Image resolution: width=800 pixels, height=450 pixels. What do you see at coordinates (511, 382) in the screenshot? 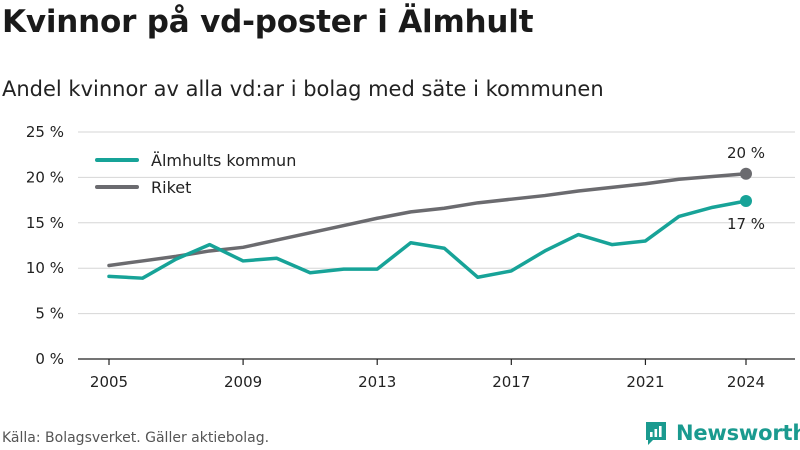
I see `x-tick-label: 2017` at bounding box center [511, 382].